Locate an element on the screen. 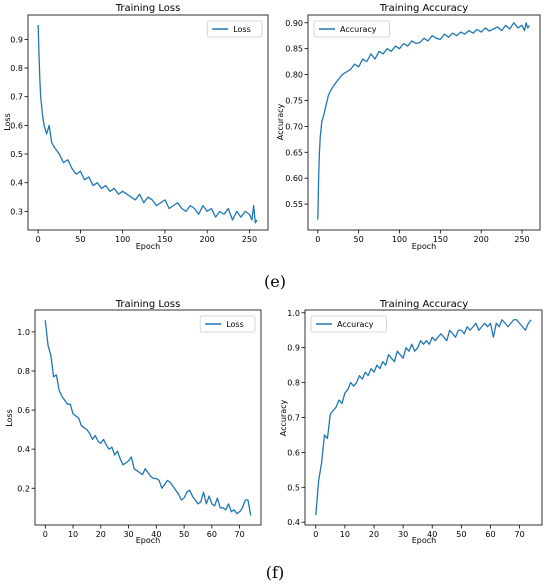 The height and width of the screenshot is (585, 550). y-tick-label: 0.80 is located at coordinates (294, 75).